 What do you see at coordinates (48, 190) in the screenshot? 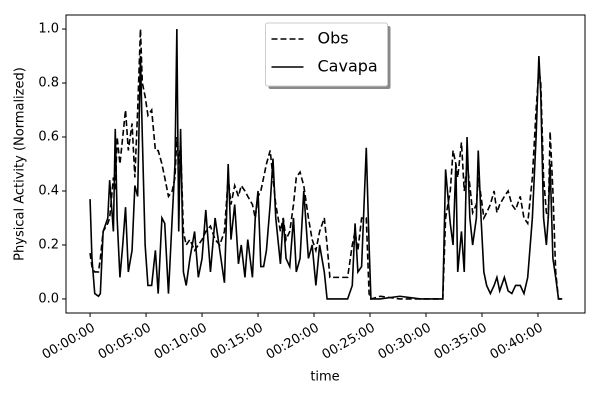
I see `y-tick-label: 0.4` at bounding box center [48, 190].